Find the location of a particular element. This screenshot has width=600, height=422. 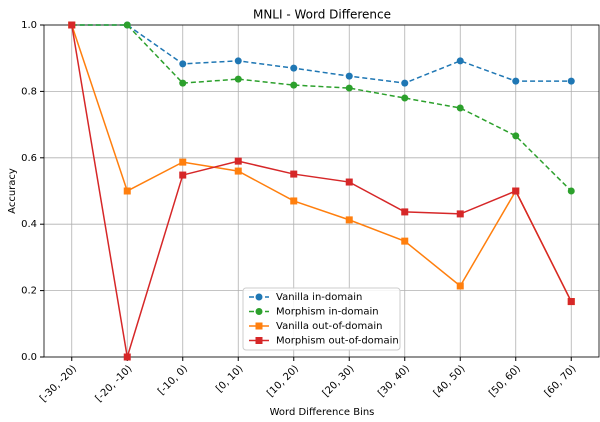

x-tick-label: [-20, -10) is located at coordinates (114, 383).